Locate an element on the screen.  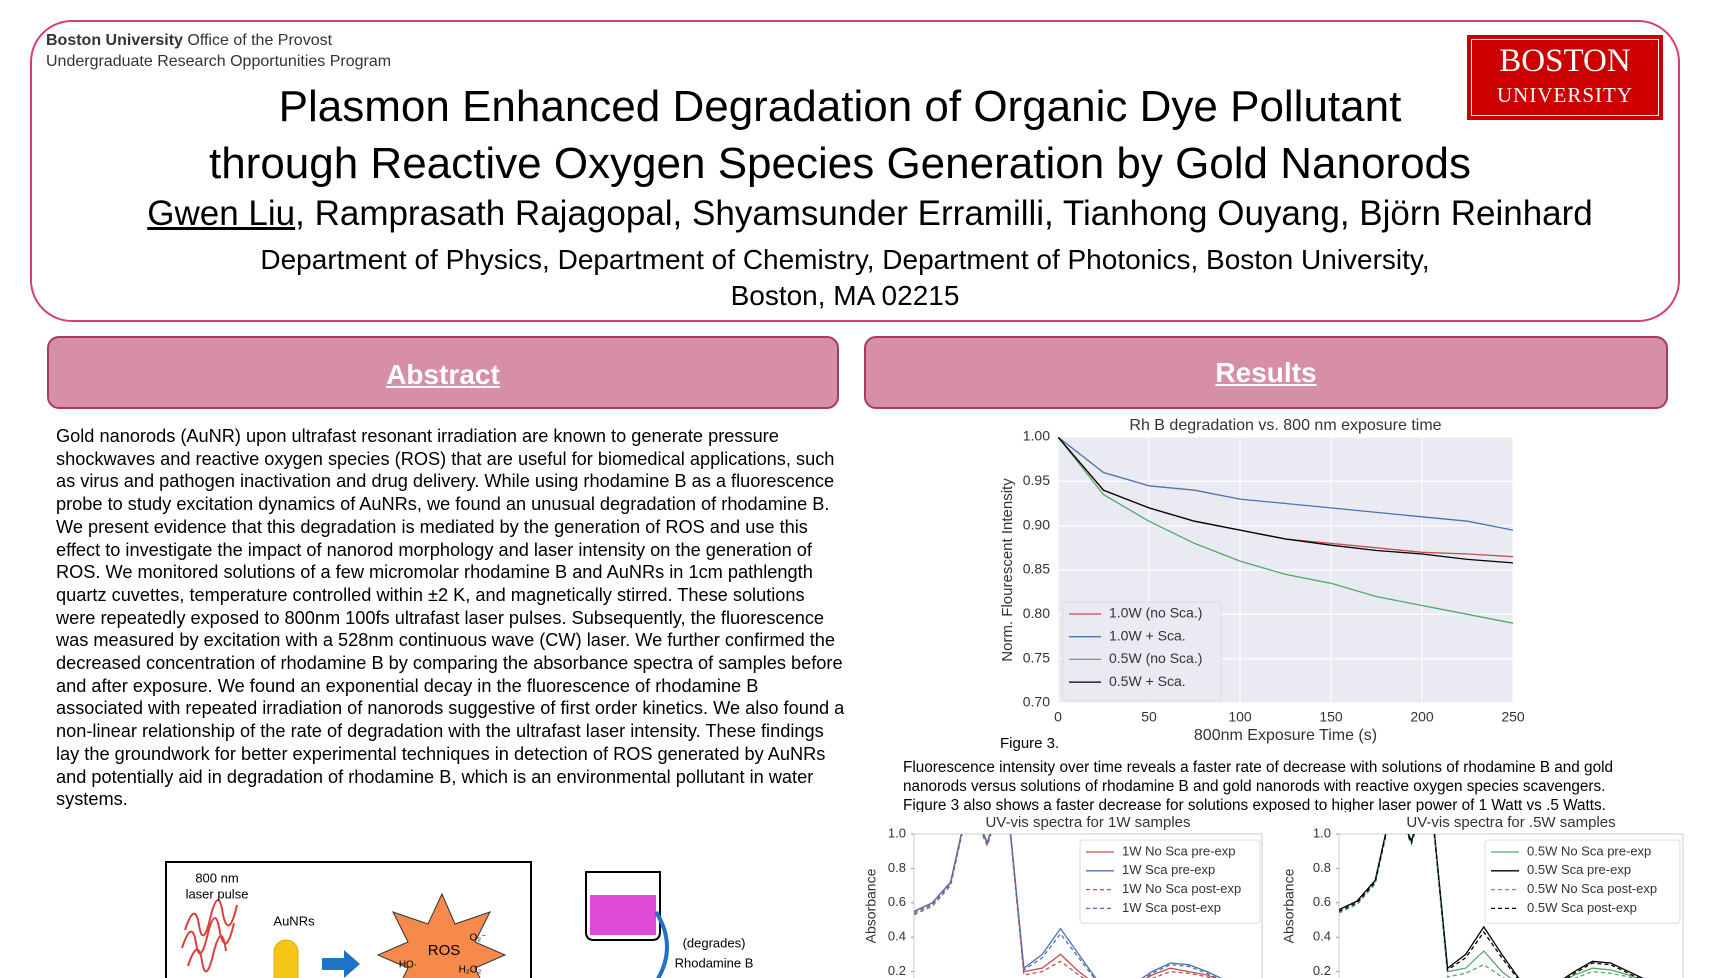
y-tick-label: 0.80 is located at coordinates (1036, 613).